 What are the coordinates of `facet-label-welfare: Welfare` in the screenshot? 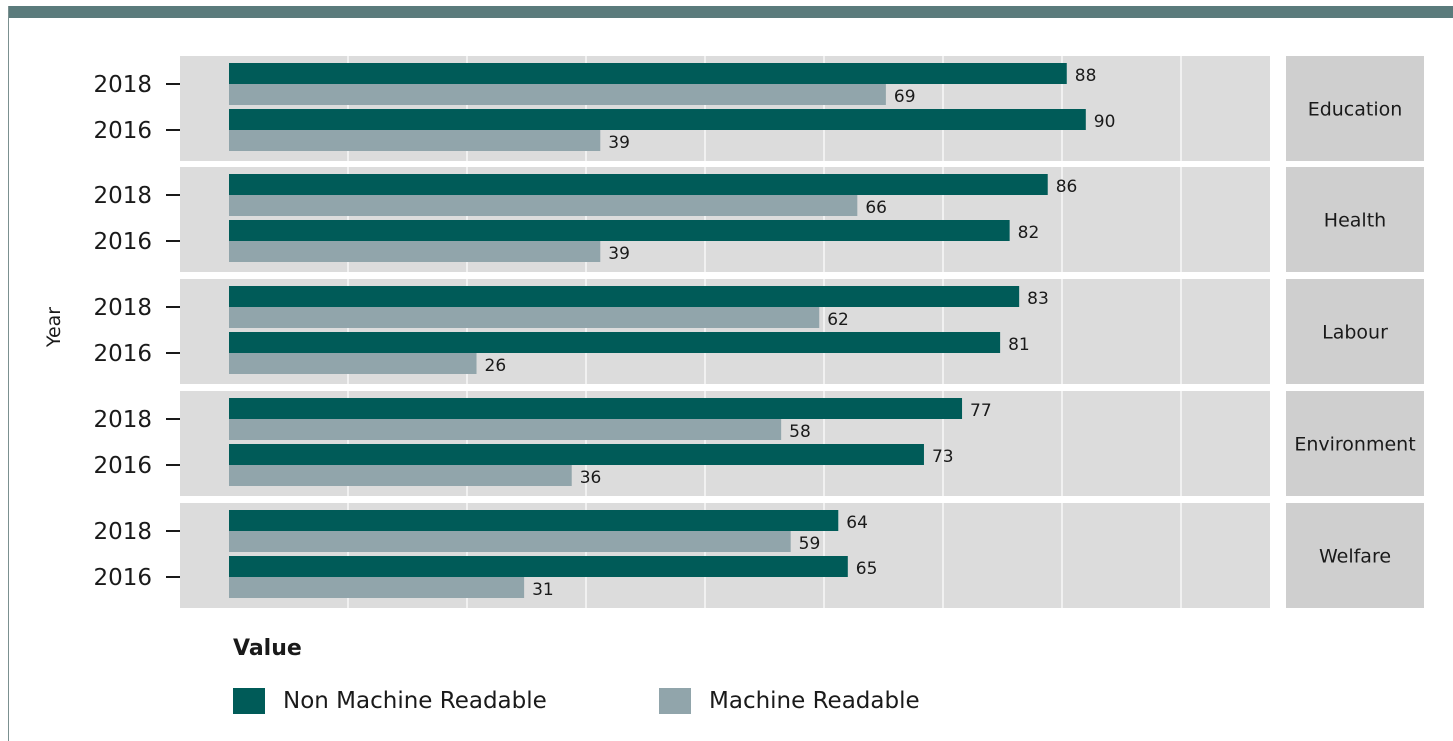 It's located at (1355, 557).